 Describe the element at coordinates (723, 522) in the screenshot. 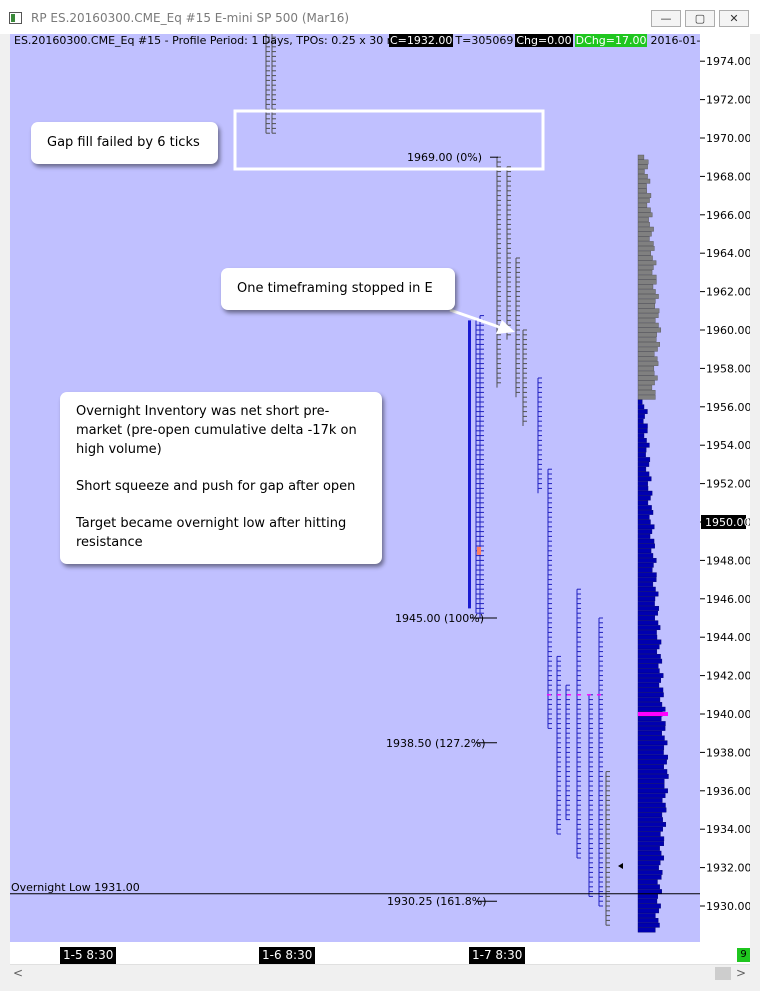

I see `current-price-marker` at that location.